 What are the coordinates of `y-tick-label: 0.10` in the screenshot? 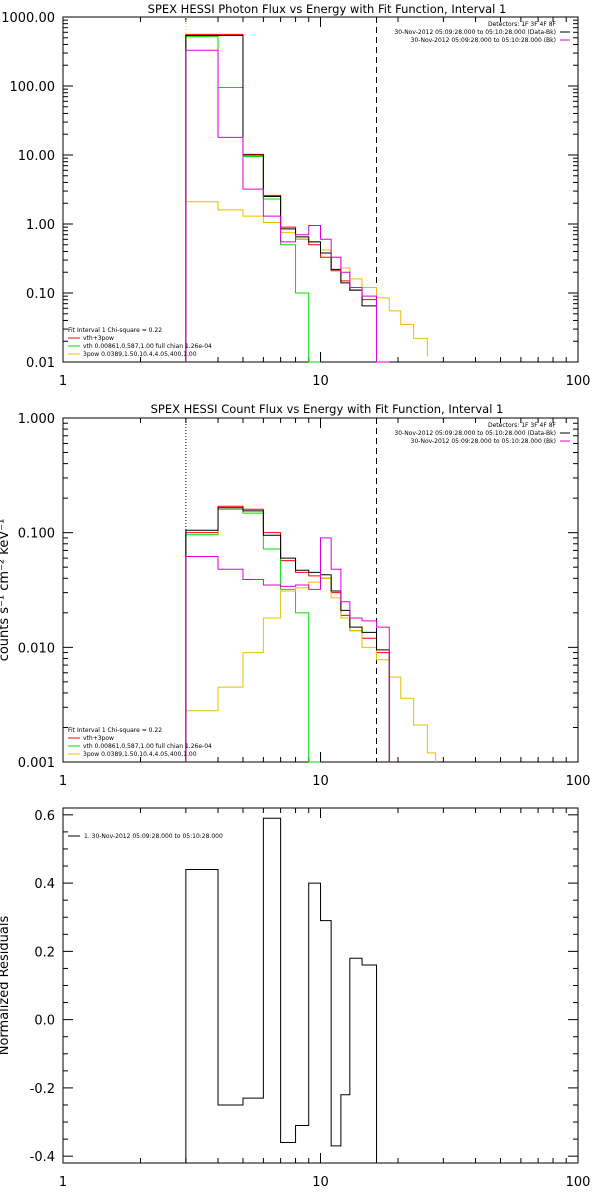 It's located at (40, 294).